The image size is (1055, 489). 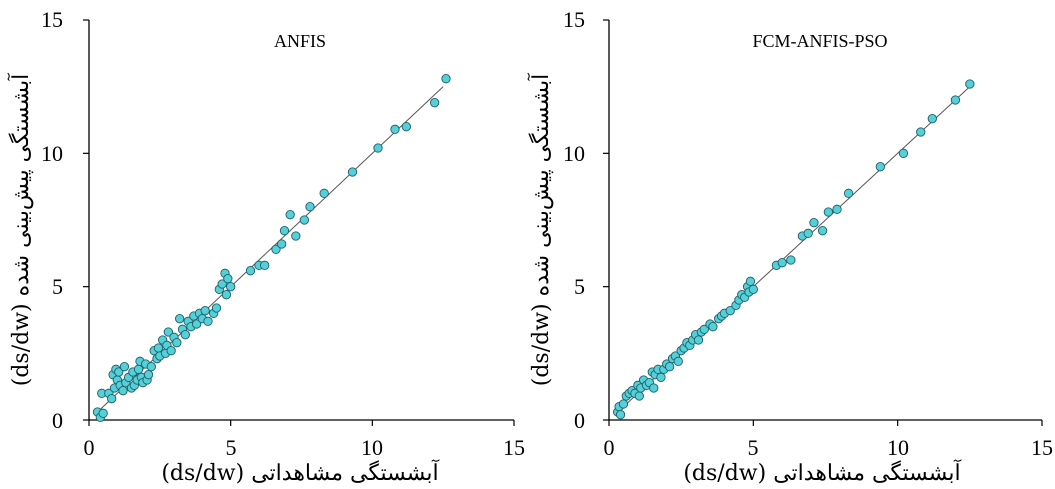 What do you see at coordinates (300, 41) in the screenshot?
I see `chart-title: ANFIS` at bounding box center [300, 41].